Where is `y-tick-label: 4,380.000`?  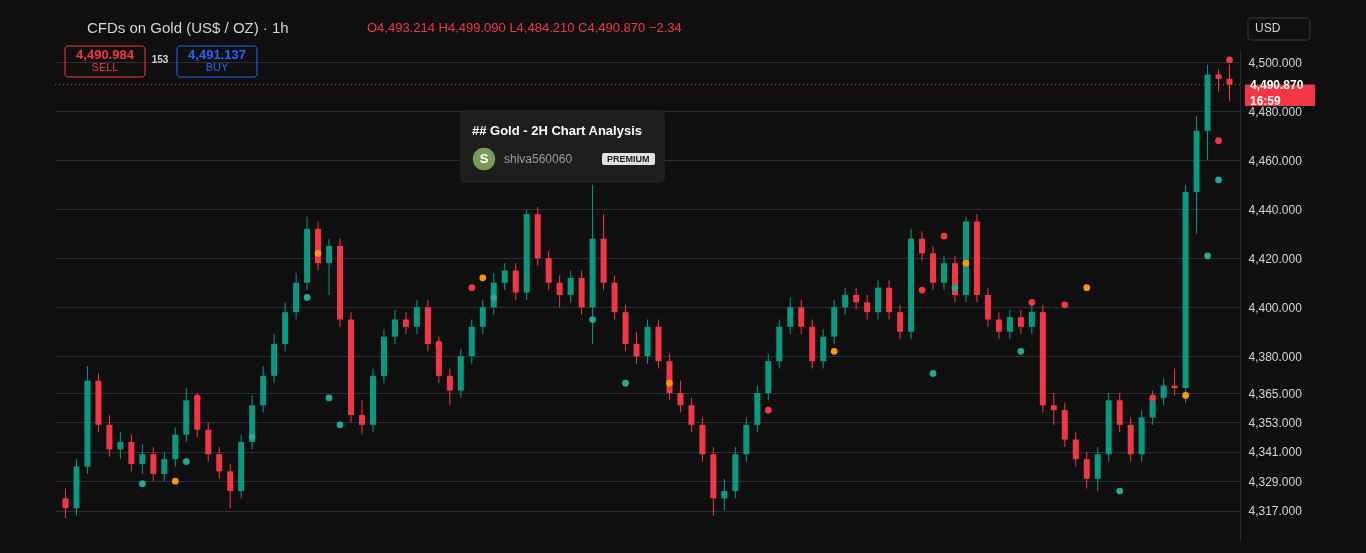 y-tick-label: 4,380.000 is located at coordinates (1275, 356).